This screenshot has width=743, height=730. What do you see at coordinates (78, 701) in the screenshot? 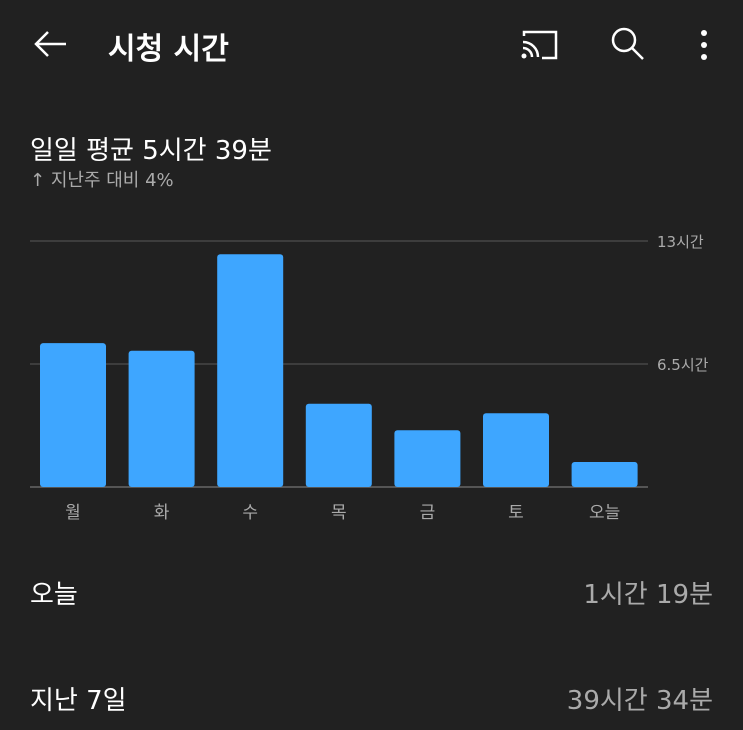
I see `stat-label: 지난 7일` at bounding box center [78, 701].